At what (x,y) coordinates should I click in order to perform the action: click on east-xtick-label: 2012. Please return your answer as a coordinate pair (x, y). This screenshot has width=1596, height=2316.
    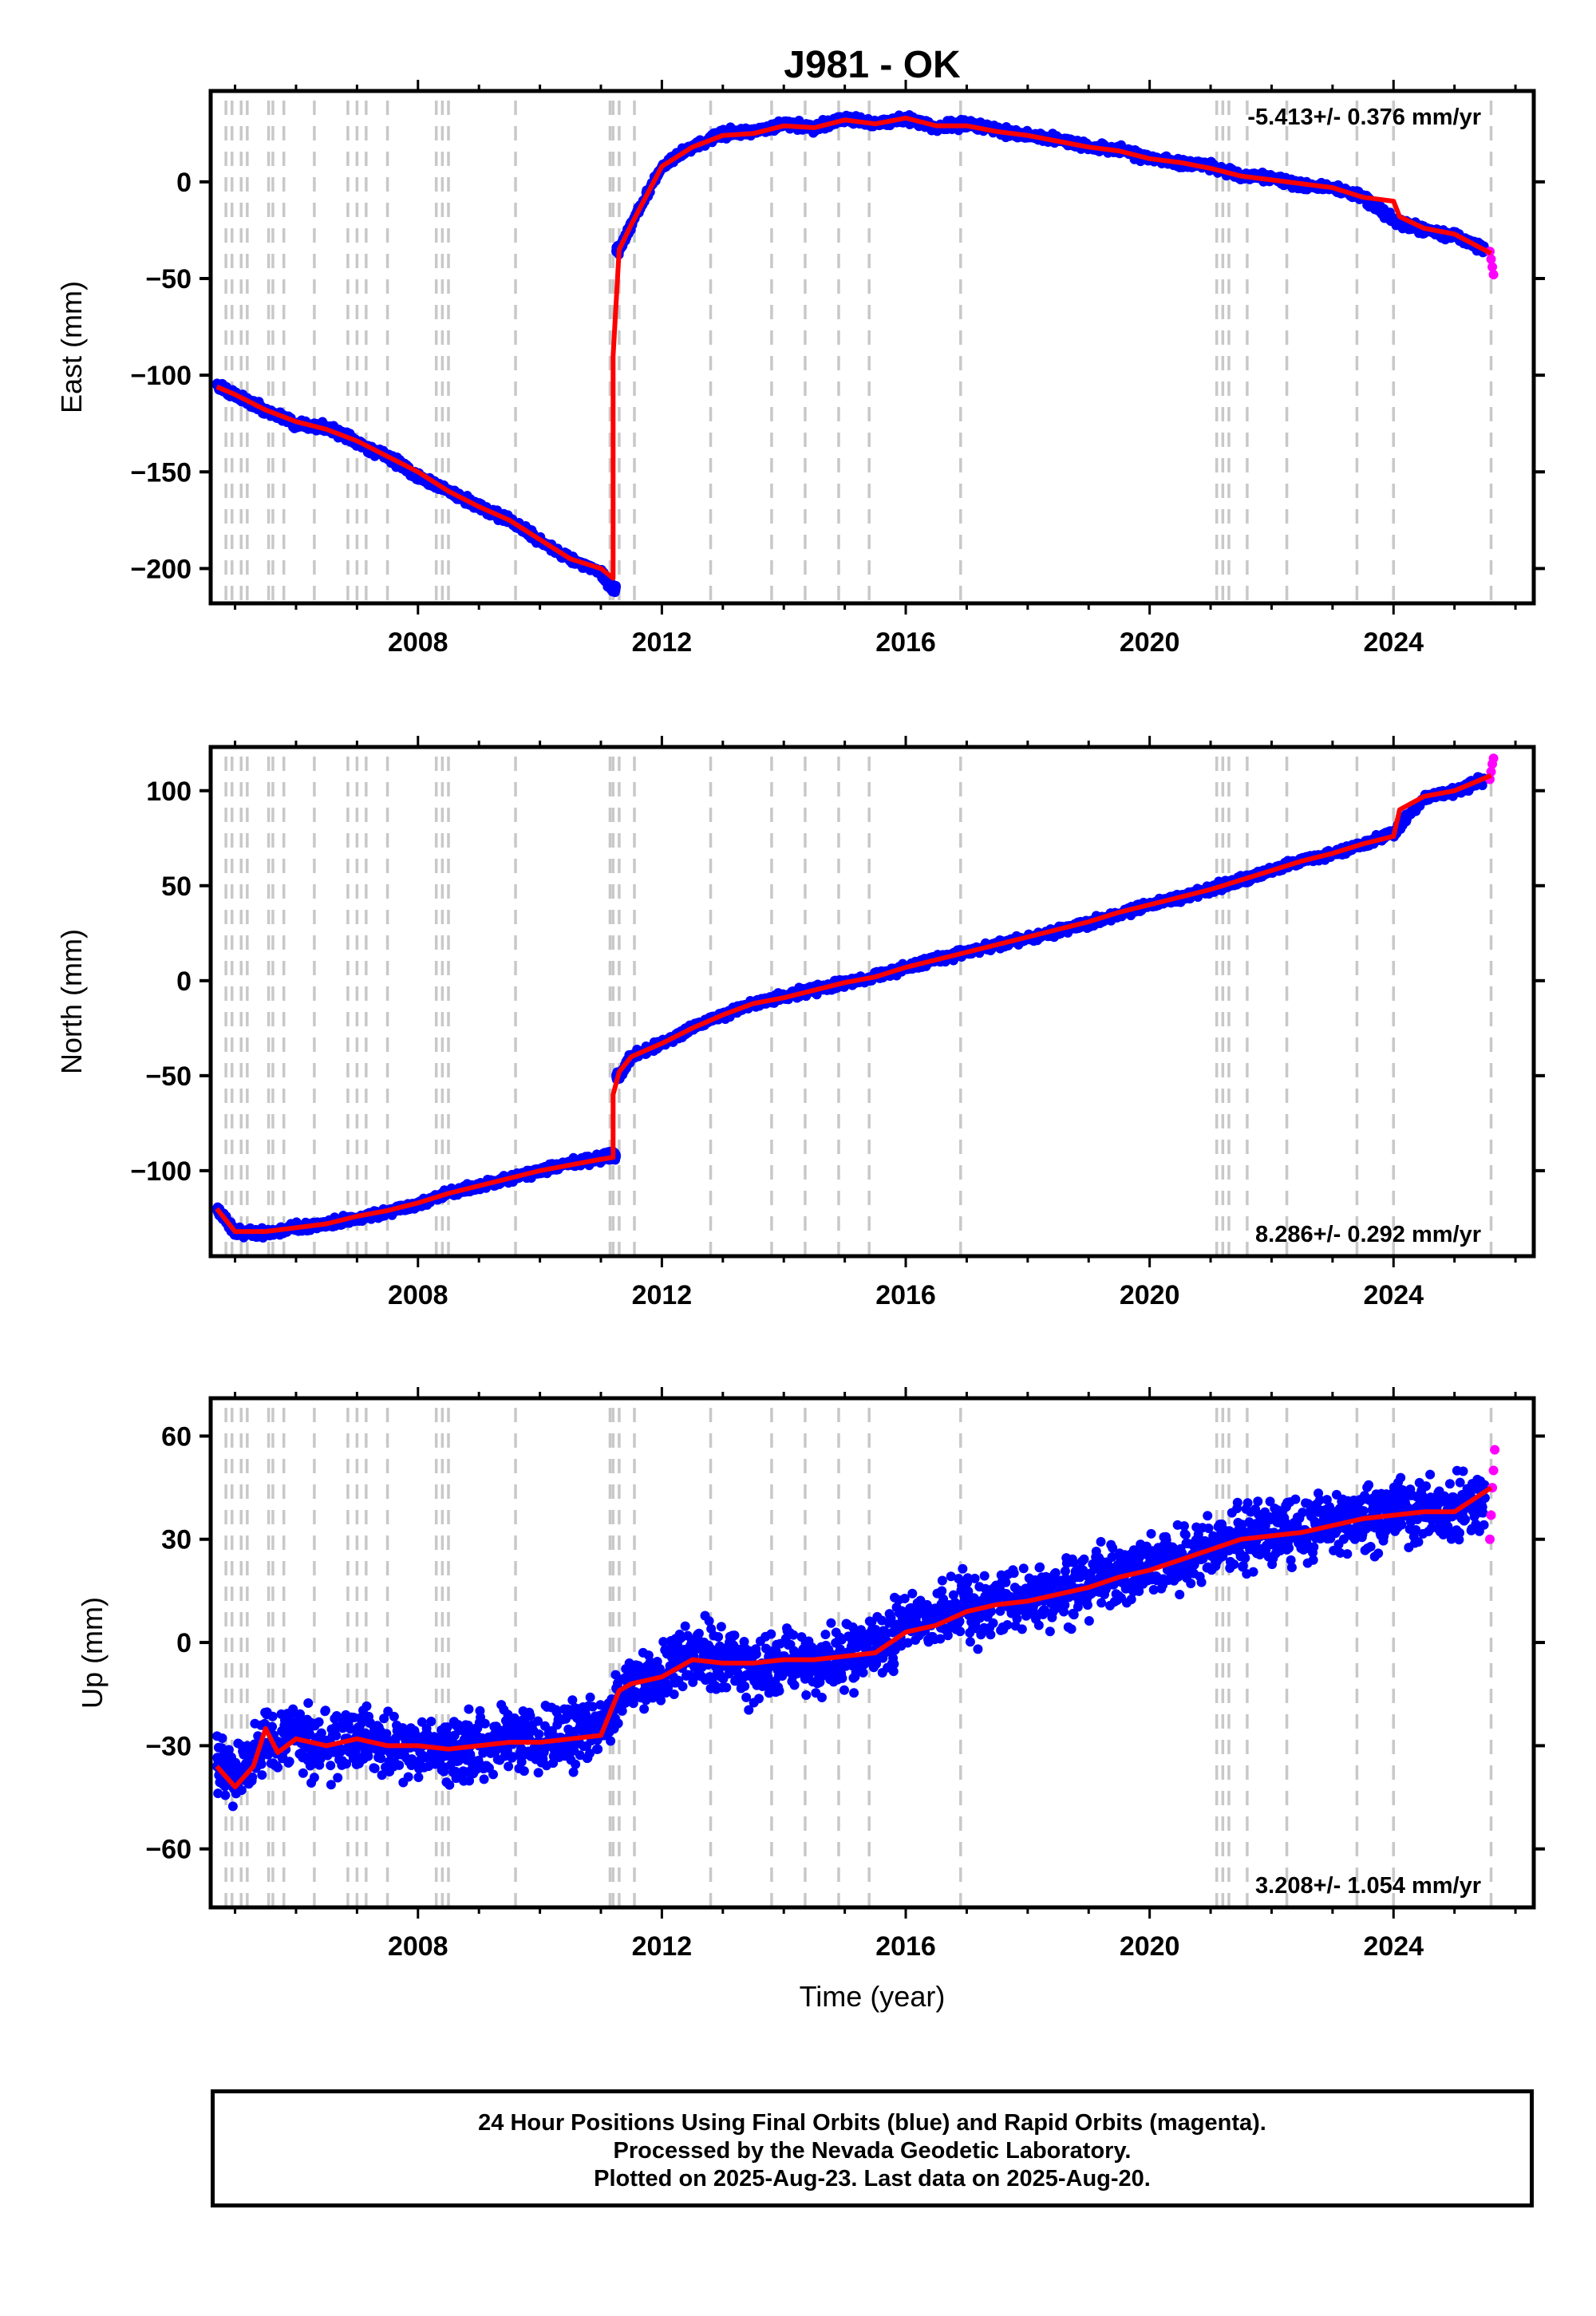
    Looking at the image, I should click on (662, 642).